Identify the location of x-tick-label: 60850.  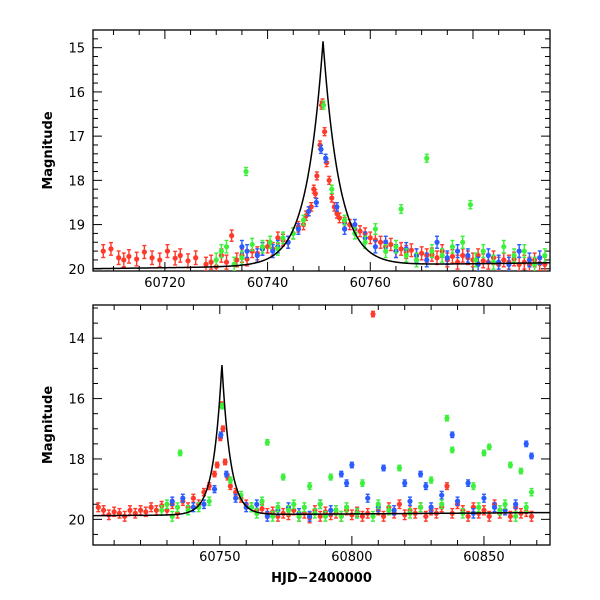
(483, 557).